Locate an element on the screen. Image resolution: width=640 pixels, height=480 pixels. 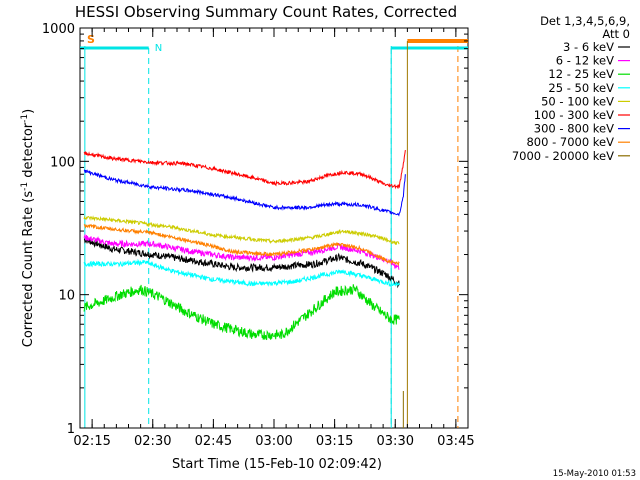
y-tick-label: 1 is located at coordinates (71, 429).